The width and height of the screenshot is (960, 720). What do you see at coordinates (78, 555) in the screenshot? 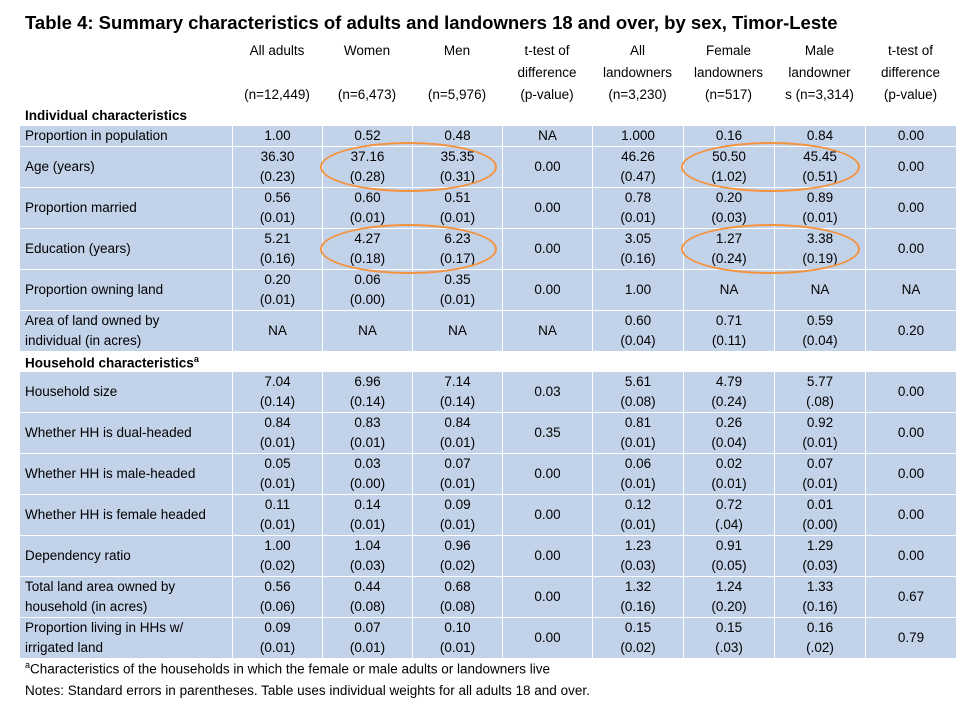
I see `row-label-line: Dependency ratio` at bounding box center [78, 555].